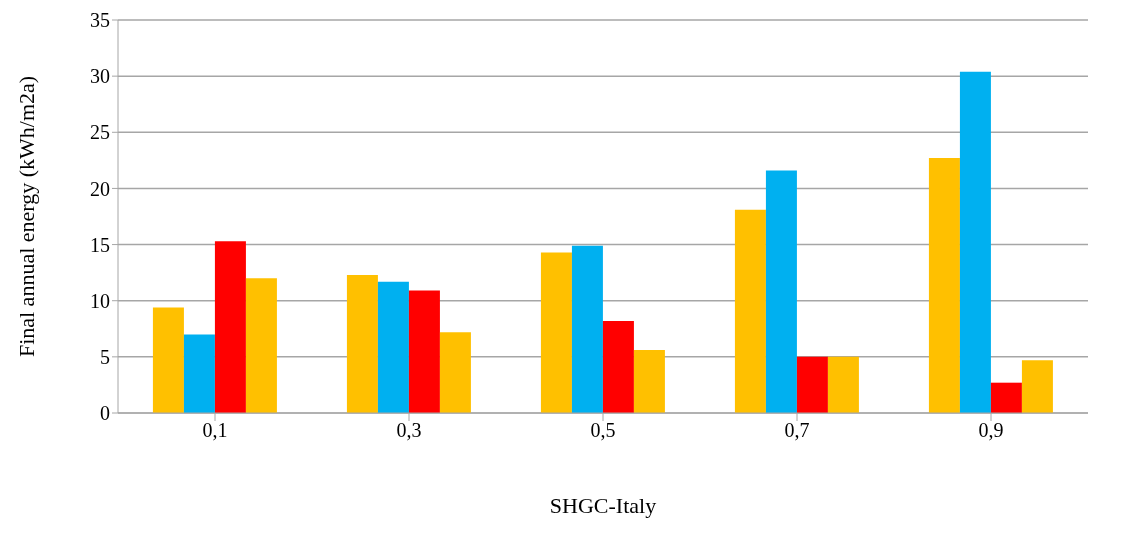  What do you see at coordinates (215, 430) in the screenshot?
I see `x-tick-label: 0,1` at bounding box center [215, 430].